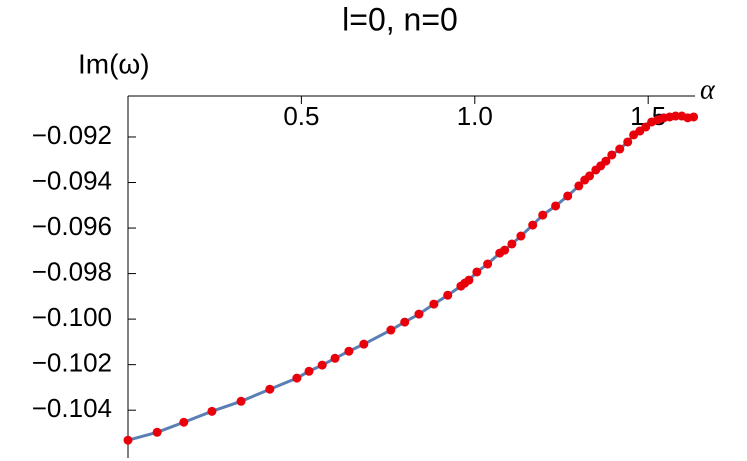 The image size is (747, 461). What do you see at coordinates (72, 180) in the screenshot?
I see `y-tick-label: −0.094` at bounding box center [72, 180].